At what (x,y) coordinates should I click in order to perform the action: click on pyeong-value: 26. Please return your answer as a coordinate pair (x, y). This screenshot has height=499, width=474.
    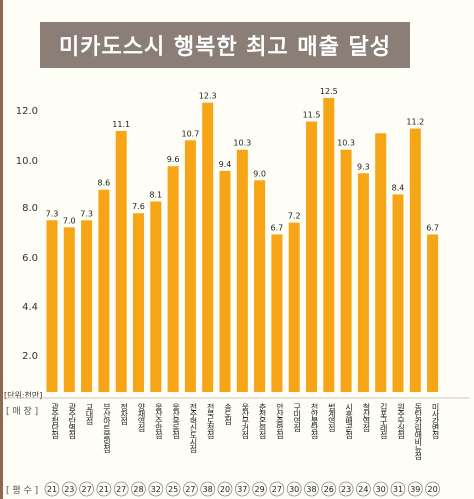
    Looking at the image, I should click on (329, 489).